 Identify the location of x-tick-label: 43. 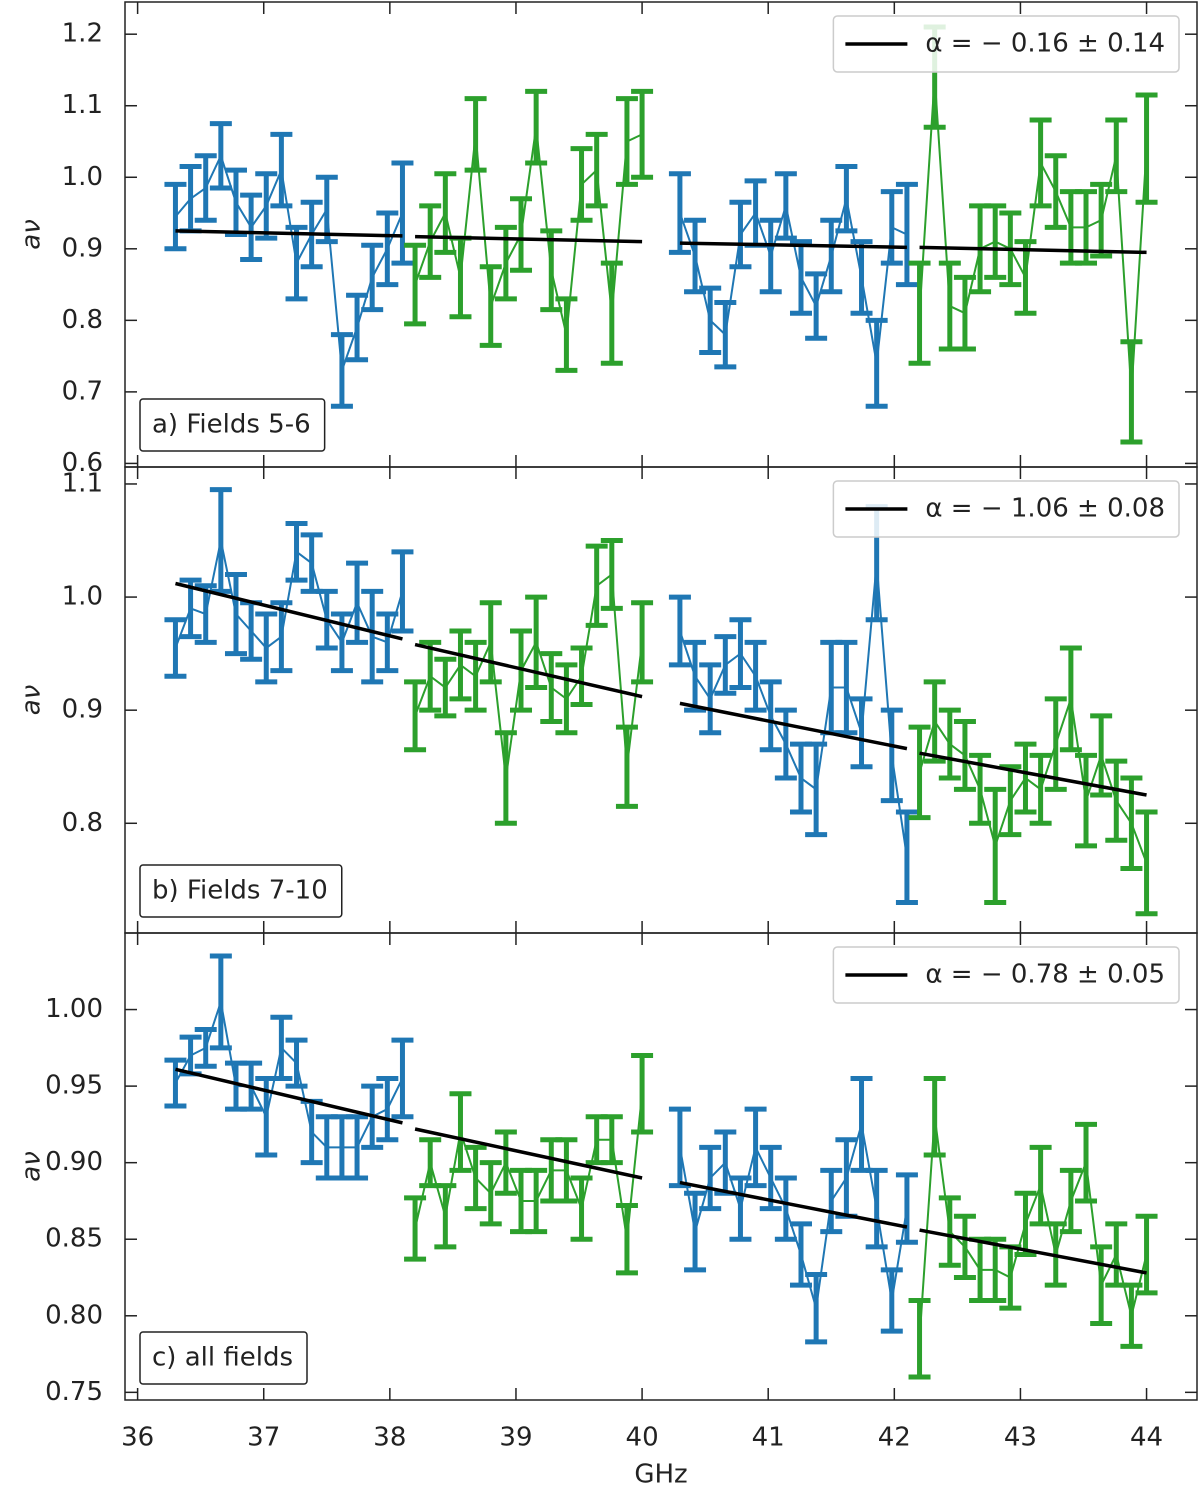
(1020, 1438).